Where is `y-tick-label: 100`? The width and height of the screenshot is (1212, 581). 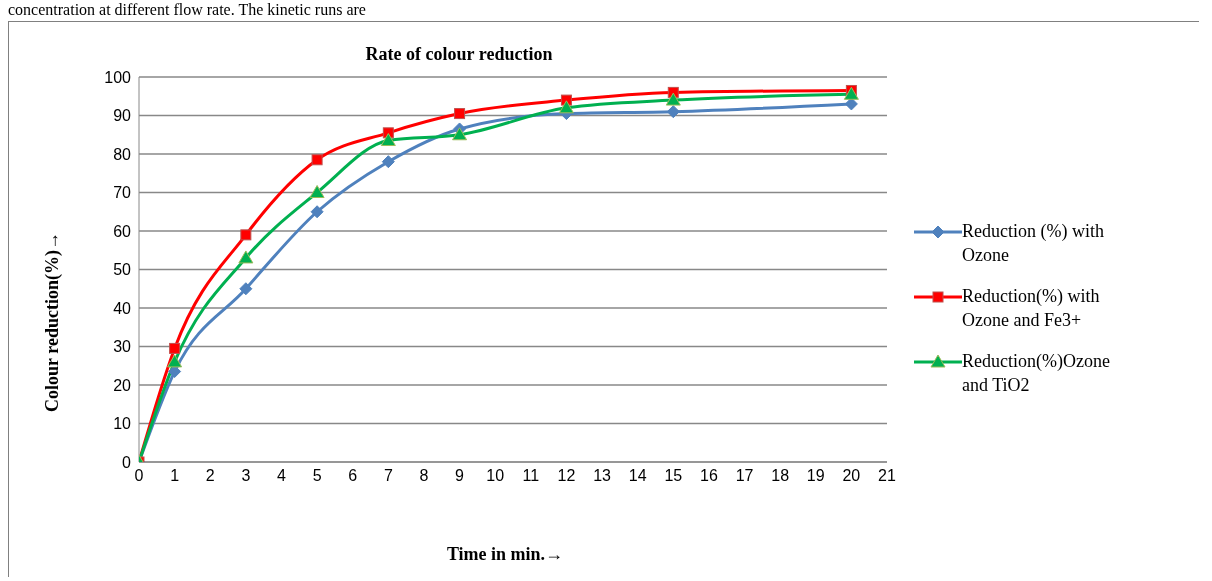 y-tick-label: 100 is located at coordinates (118, 77).